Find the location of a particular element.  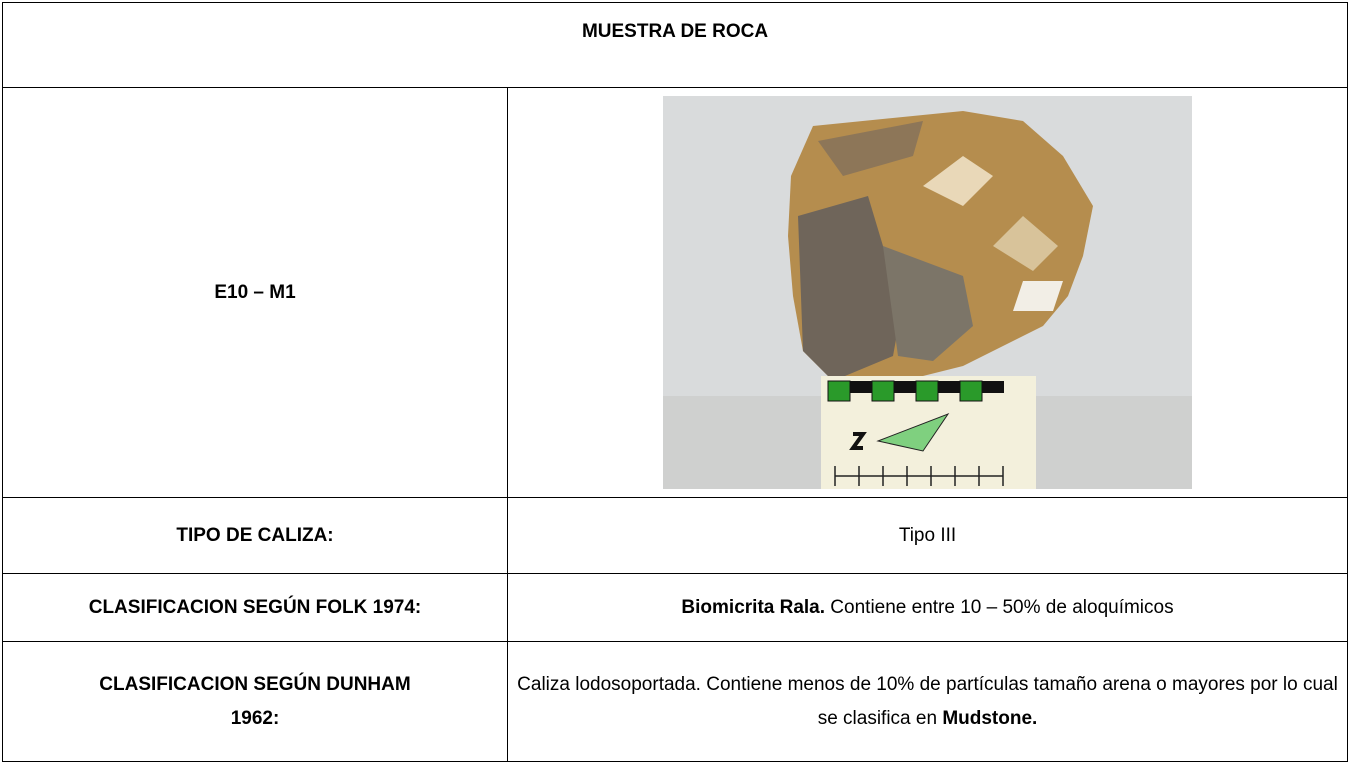

row-label: TIPO DE CALIZA: is located at coordinates (255, 535).